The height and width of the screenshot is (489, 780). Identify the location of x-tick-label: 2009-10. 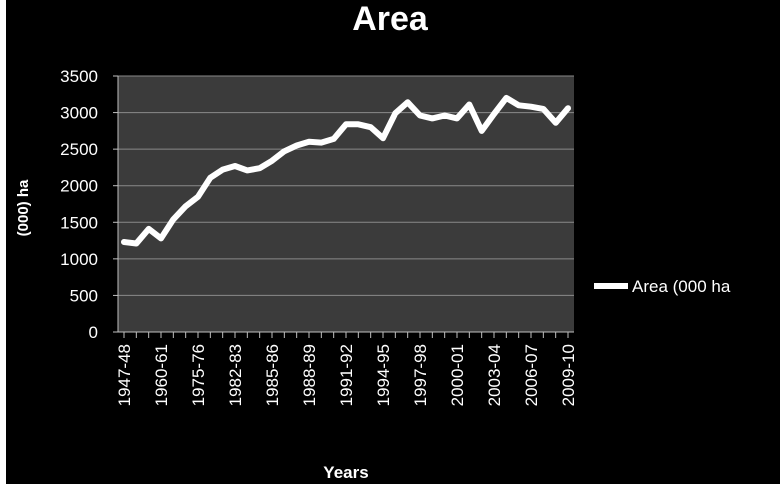
(568, 375).